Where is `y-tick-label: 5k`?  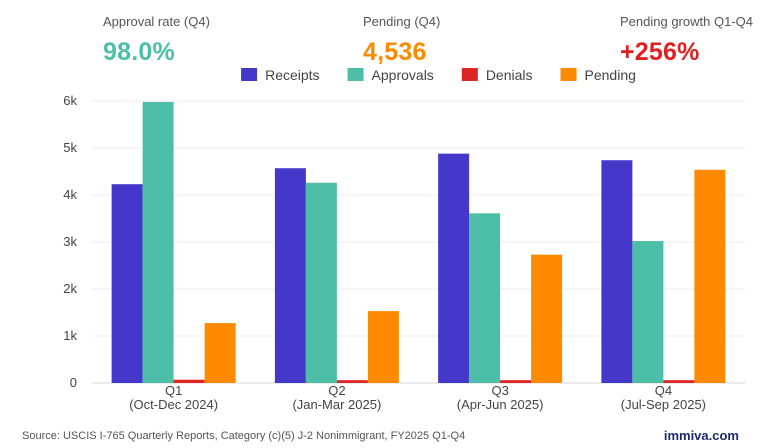 y-tick-label: 5k is located at coordinates (70, 147).